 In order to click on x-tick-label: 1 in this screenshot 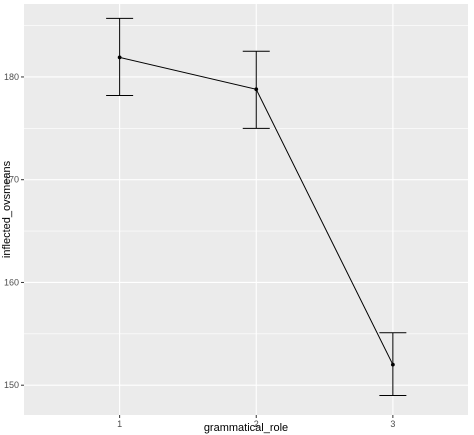, I will do `click(119, 424)`.